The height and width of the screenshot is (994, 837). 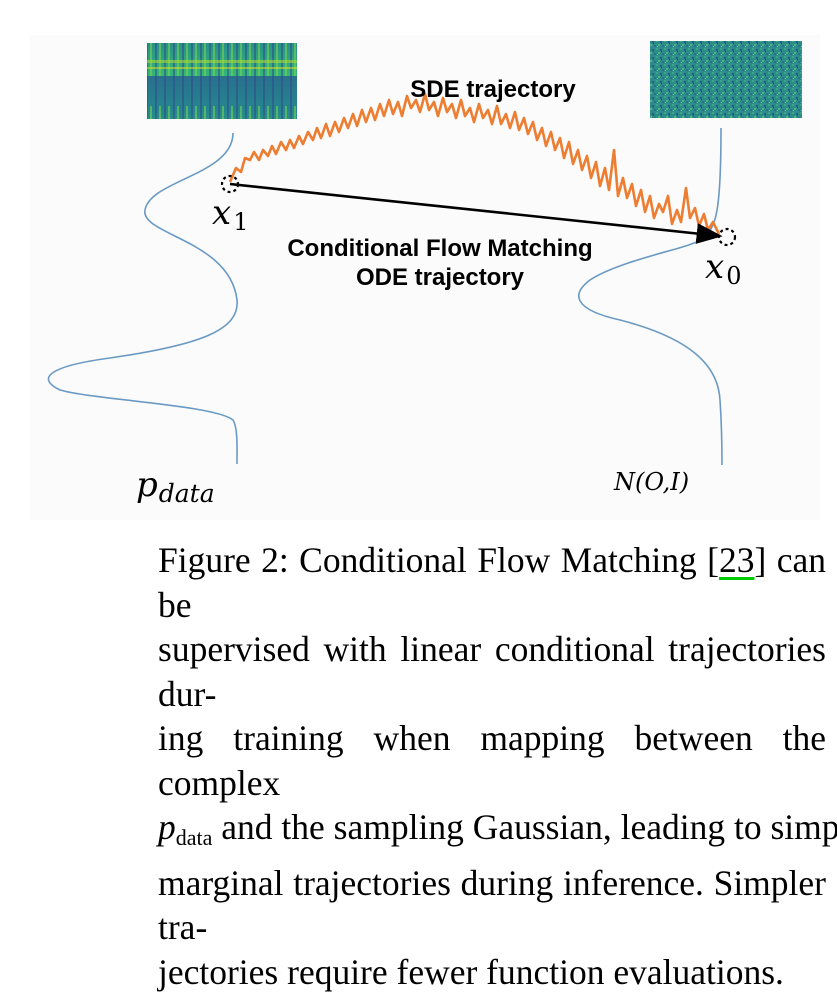 What do you see at coordinates (440, 277) in the screenshot?
I see `ode-label-line2: ODE trajectory` at bounding box center [440, 277].